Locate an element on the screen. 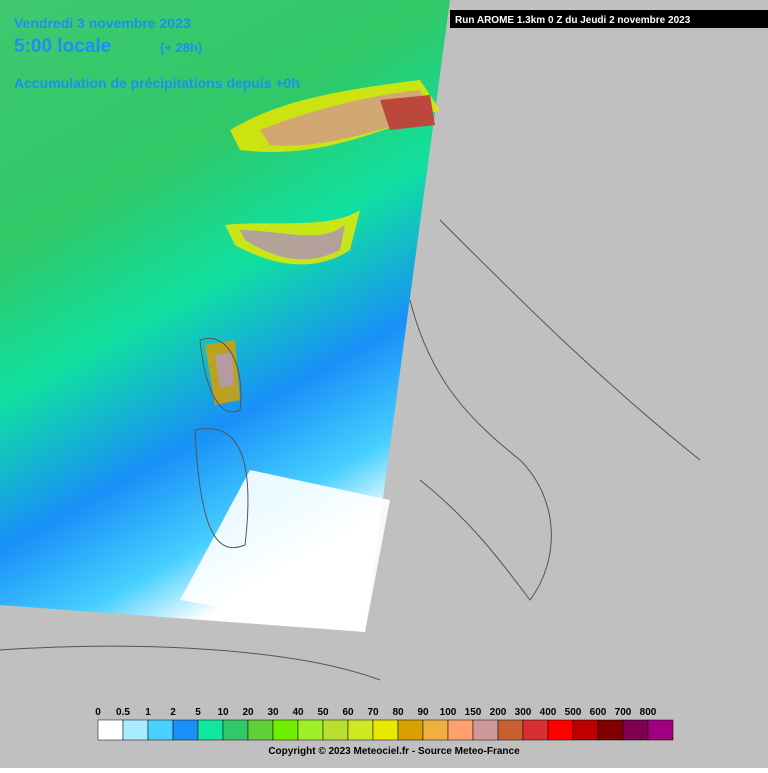 This screenshot has width=768, height=773. legend-label: 80 is located at coordinates (398, 712).